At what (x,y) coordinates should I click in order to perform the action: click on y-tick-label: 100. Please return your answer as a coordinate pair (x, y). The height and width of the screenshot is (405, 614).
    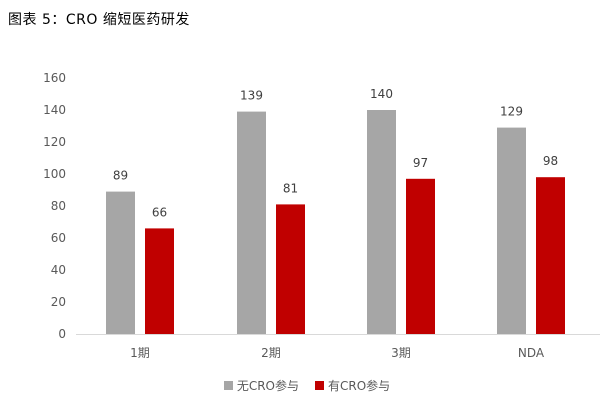
    Looking at the image, I should click on (54, 174).